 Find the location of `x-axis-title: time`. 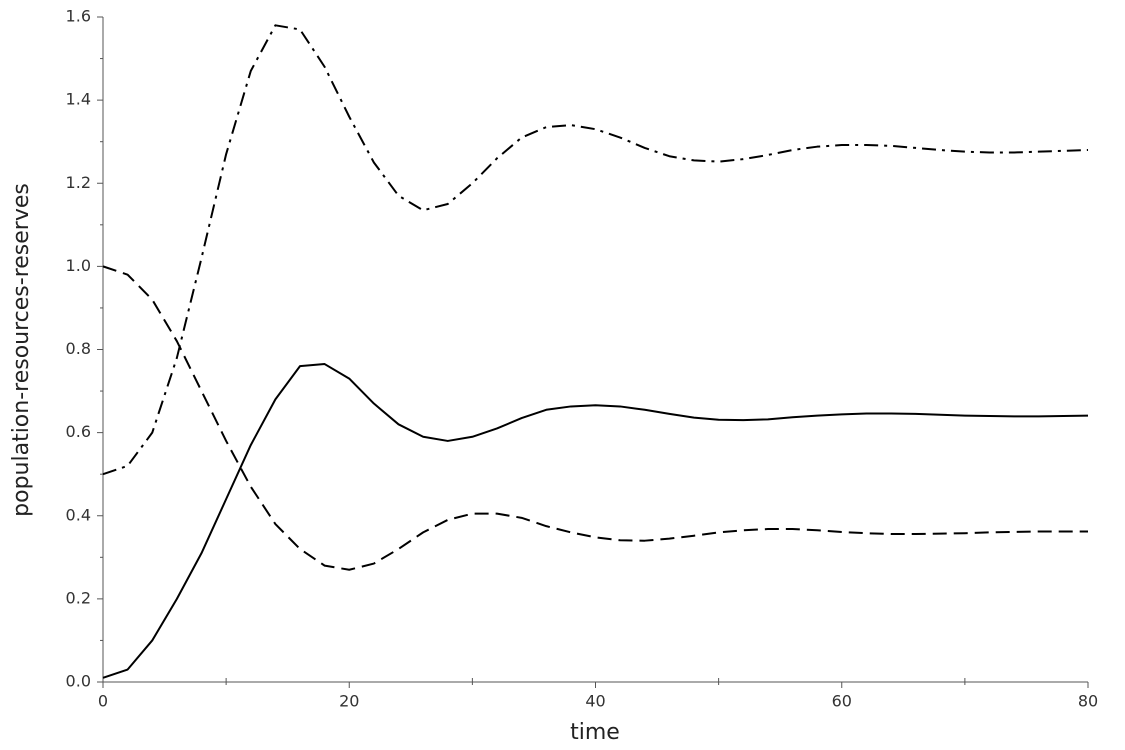

x-axis-title: time is located at coordinates (595, 732).